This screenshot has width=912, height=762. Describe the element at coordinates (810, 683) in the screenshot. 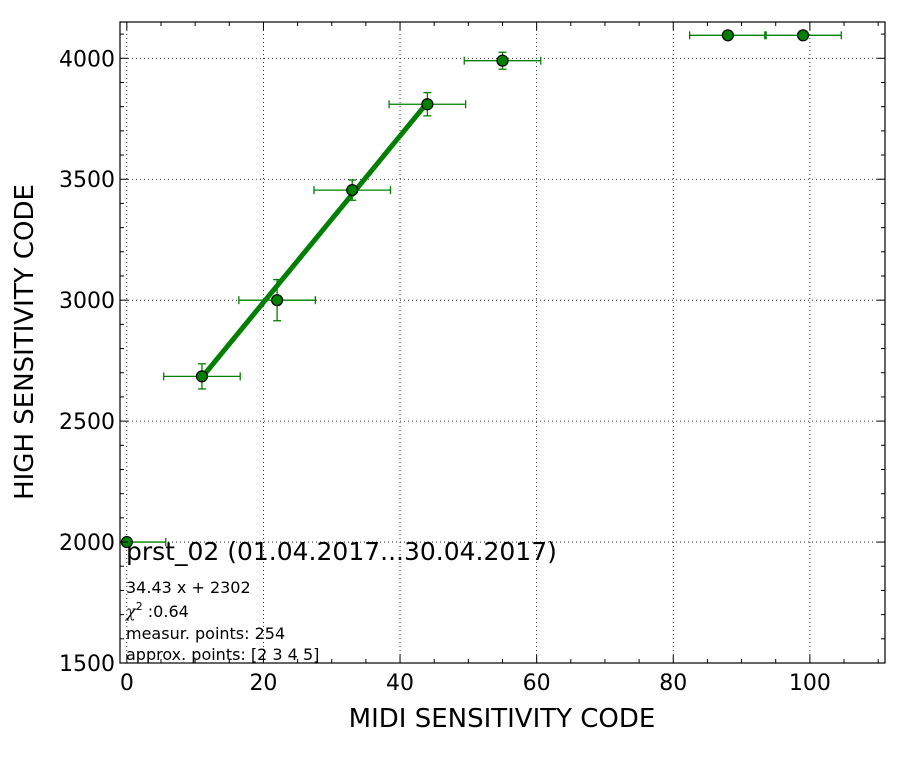

I see `x-tick-label: 100` at that location.